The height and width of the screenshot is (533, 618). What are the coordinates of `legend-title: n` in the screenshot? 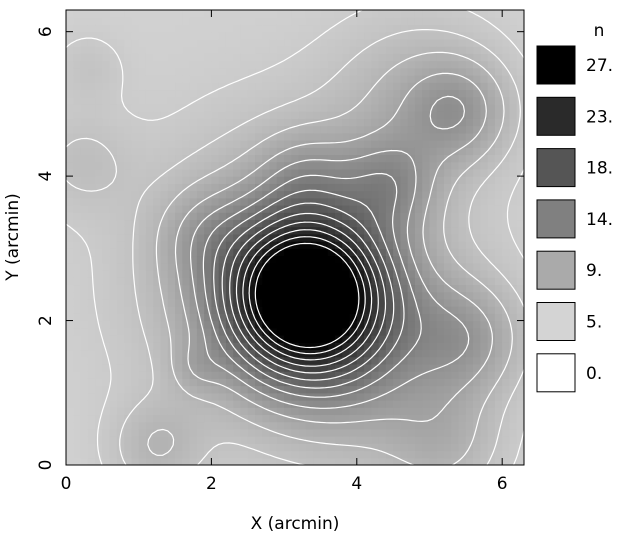 It's located at (599, 31).